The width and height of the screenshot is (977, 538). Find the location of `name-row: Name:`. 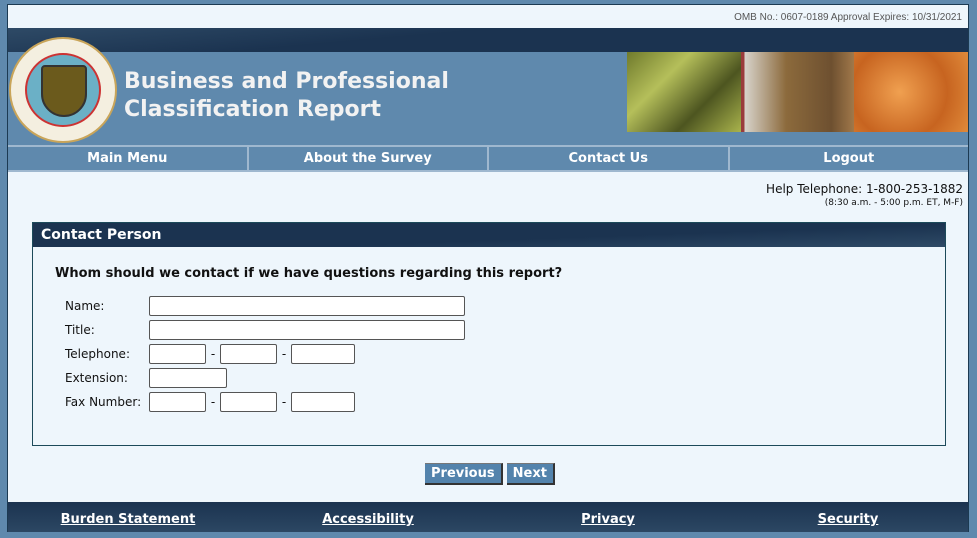

name-row: Name: is located at coordinates (265, 306).